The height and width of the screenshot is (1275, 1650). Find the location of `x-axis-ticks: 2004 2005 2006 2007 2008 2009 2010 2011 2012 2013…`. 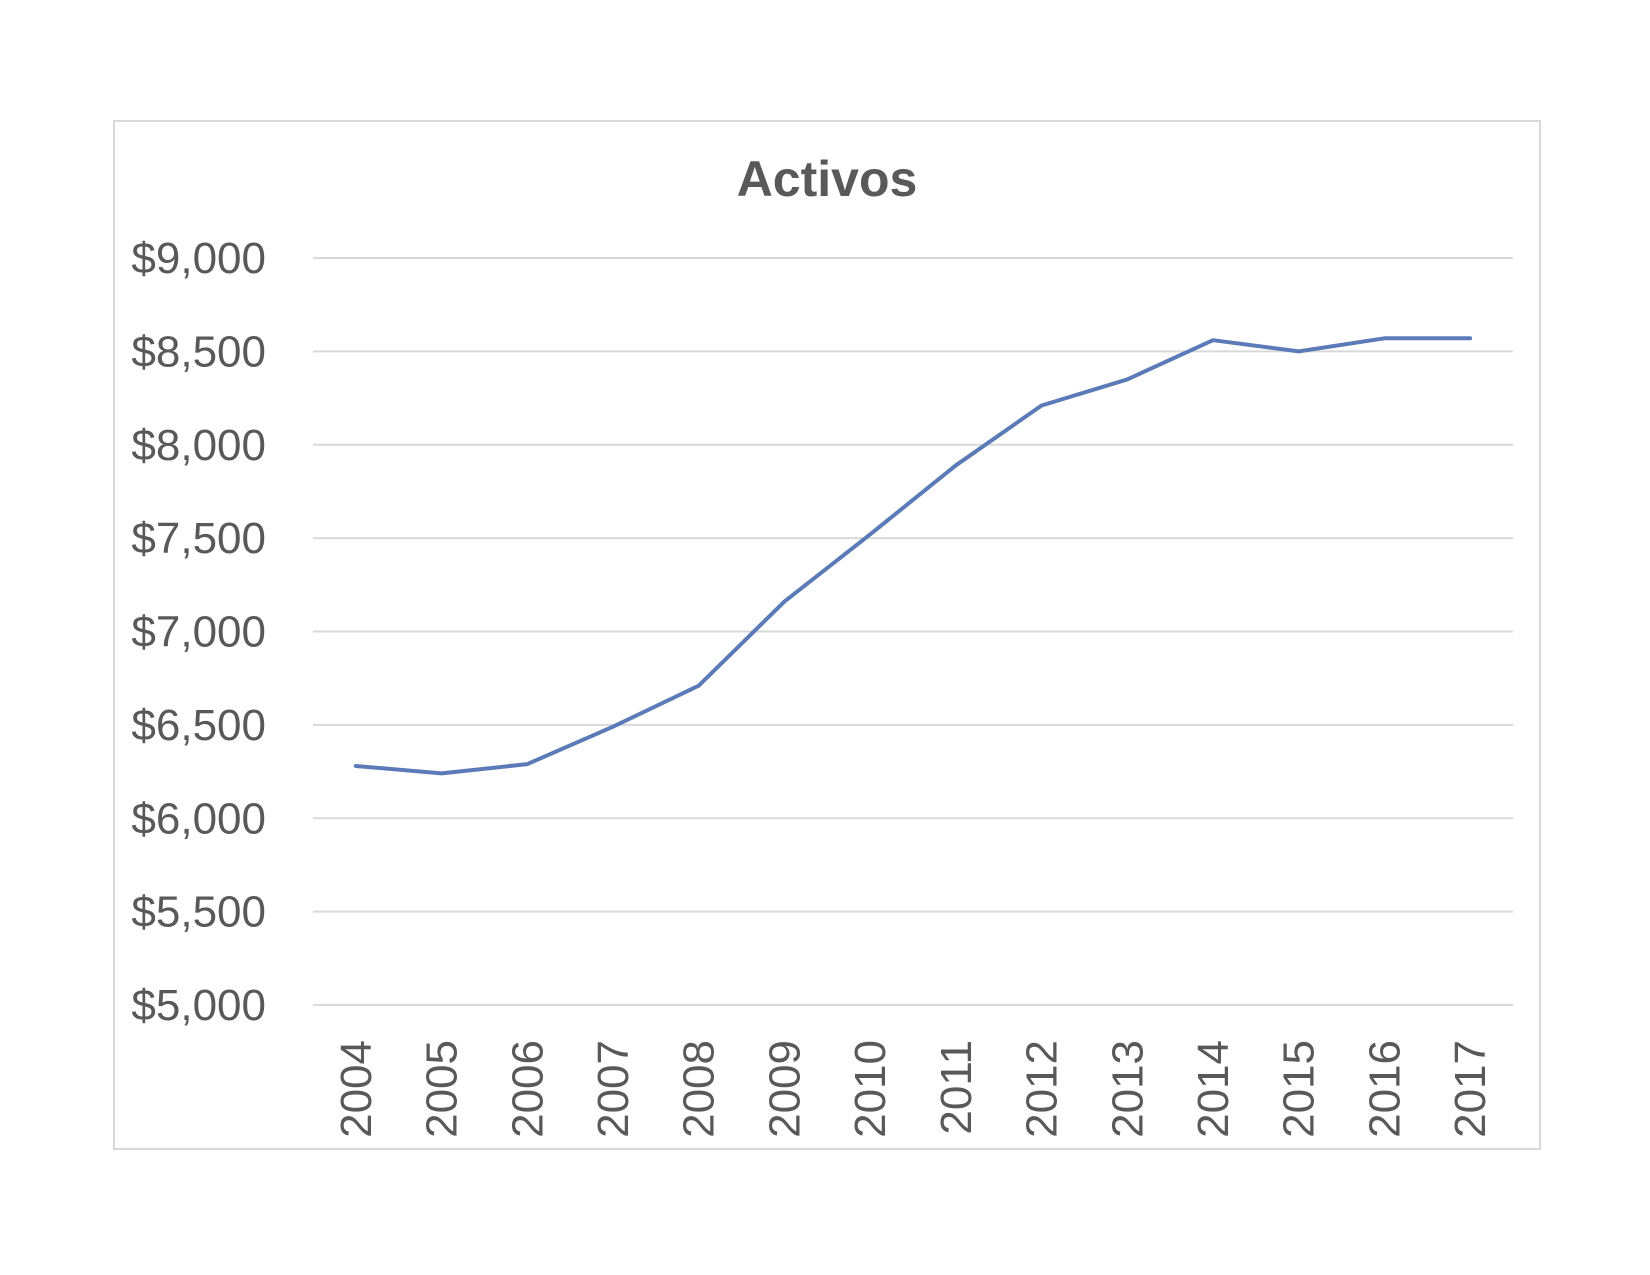

x-axis-ticks: 2004 2005 2006 2007 2008 2009 2010 2011 2012 2013… is located at coordinates (913, 1089).